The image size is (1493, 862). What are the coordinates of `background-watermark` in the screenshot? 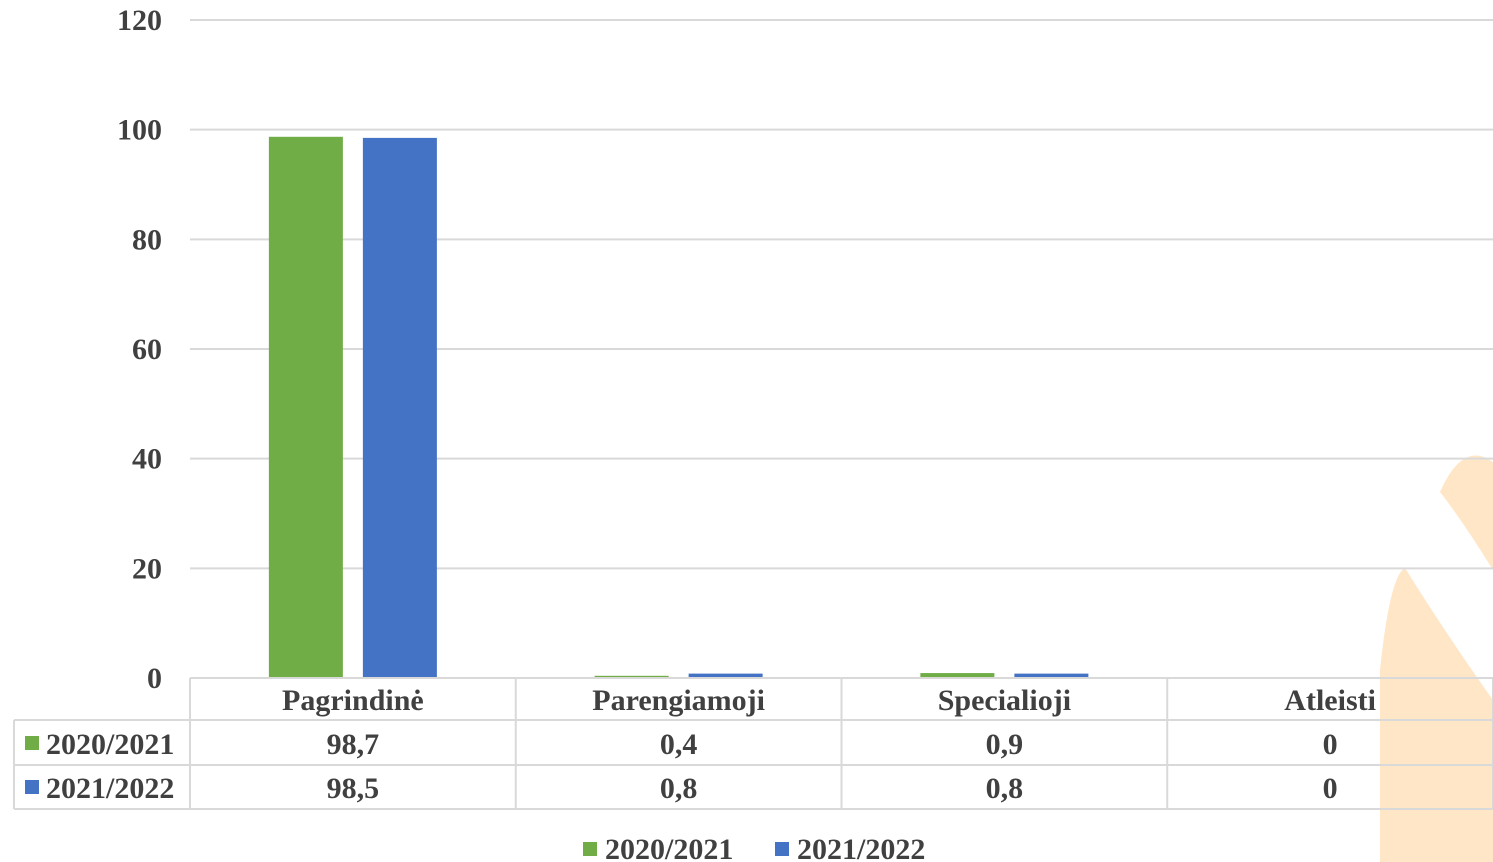 It's located at (1436, 658).